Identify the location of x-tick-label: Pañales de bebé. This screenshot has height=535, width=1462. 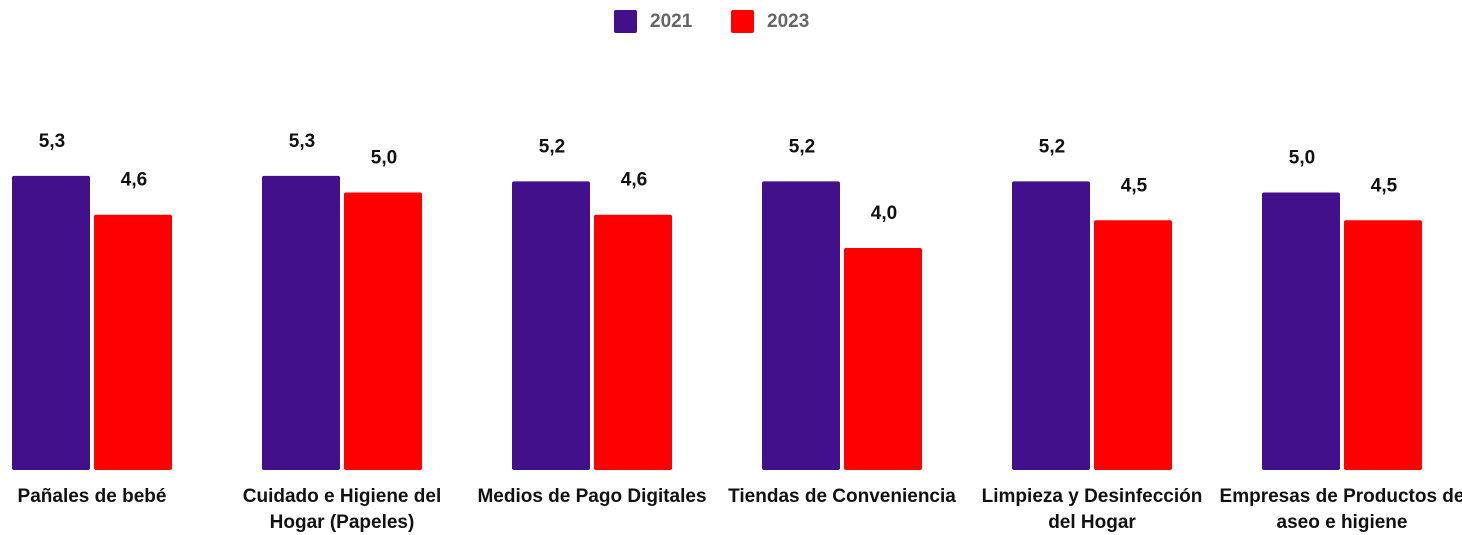
(92, 496).